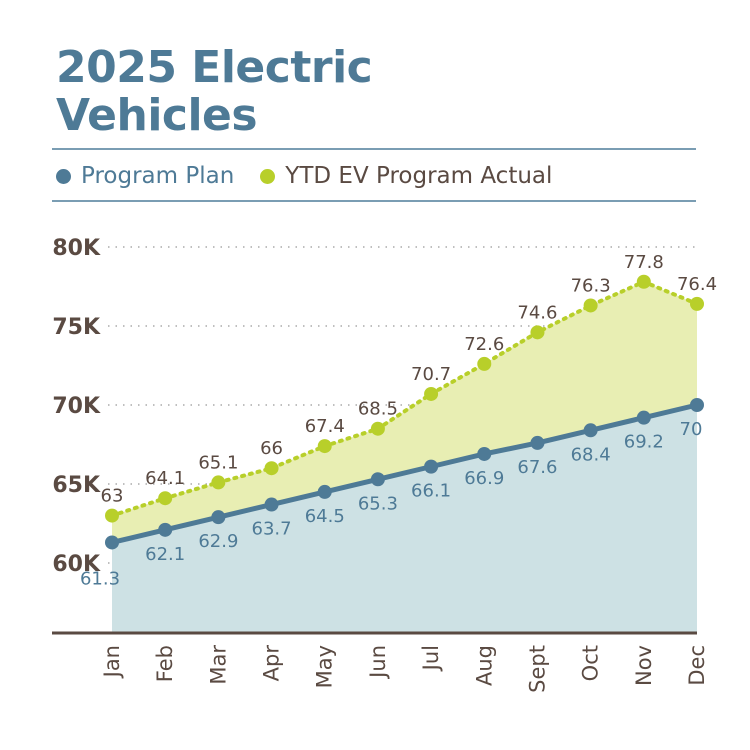 The width and height of the screenshot is (750, 750). I want to click on actual-data-label: 76.3, so click(591, 285).